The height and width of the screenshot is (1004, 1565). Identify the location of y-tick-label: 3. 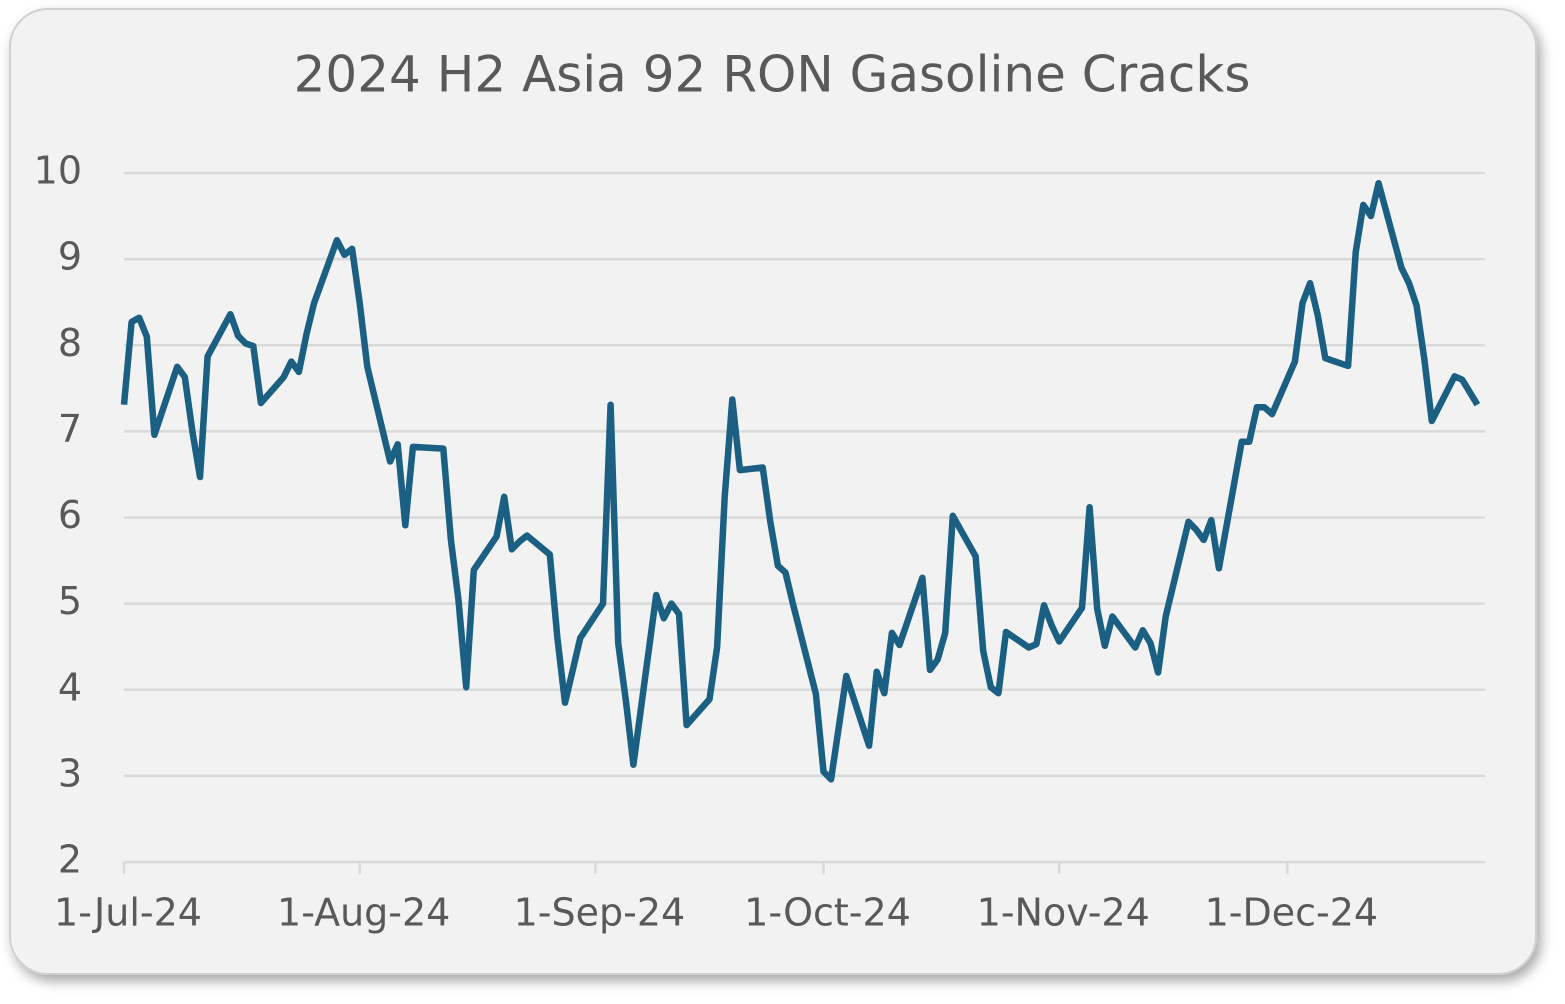
(70, 773).